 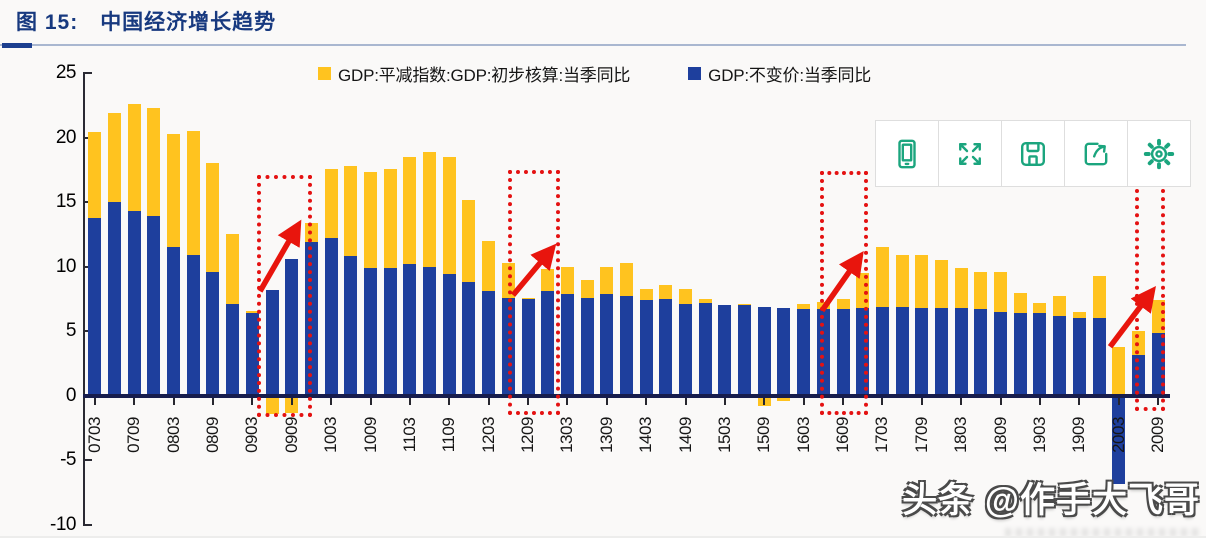 What do you see at coordinates (779, 73) in the screenshot?
I see `legend-item-real-gdp: GDP:不变价:当季同比` at bounding box center [779, 73].